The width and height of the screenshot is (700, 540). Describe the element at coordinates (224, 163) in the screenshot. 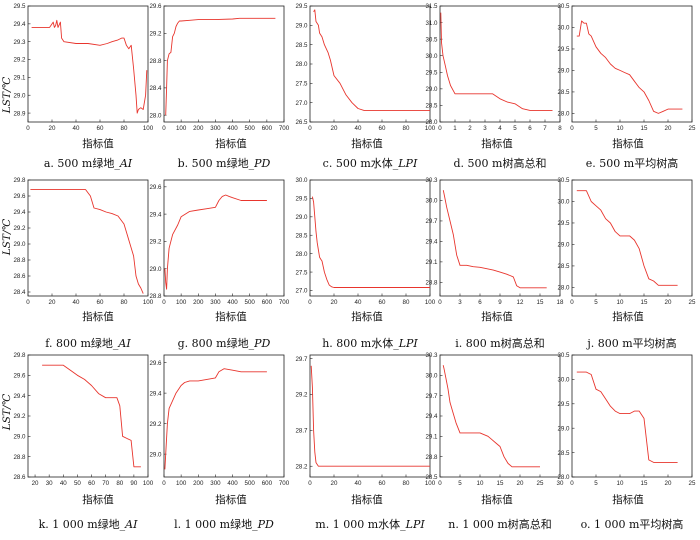

I see `panel-caption: b. 500 m绿地_PD` at that location.